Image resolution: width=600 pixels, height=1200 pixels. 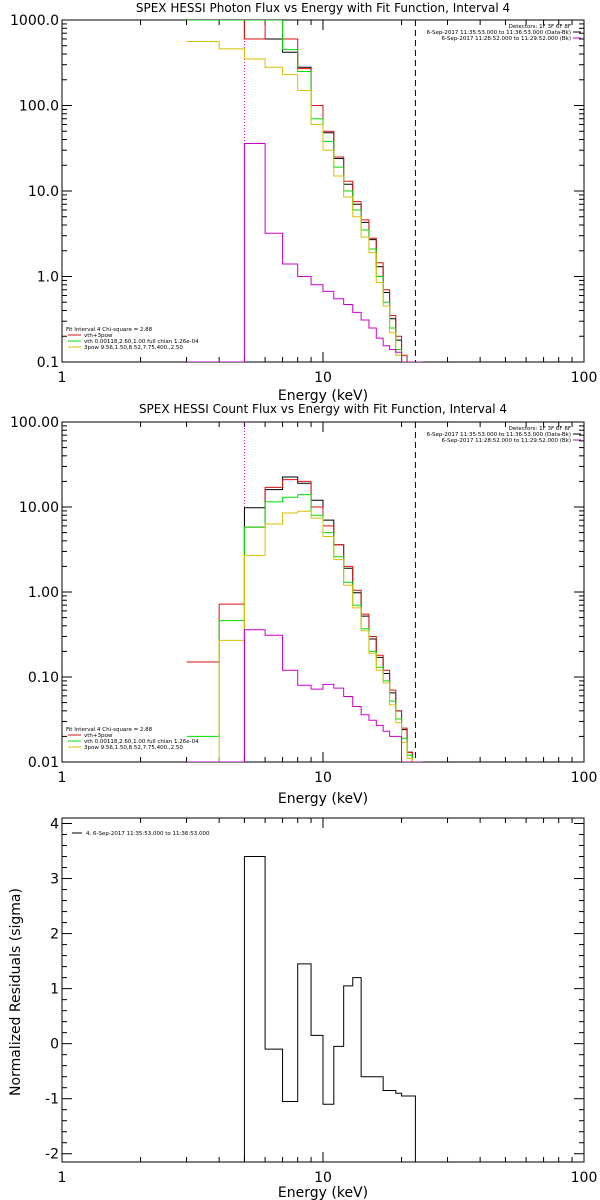 What do you see at coordinates (43, 192) in the screenshot?
I see `y-tick-label: 10.0` at bounding box center [43, 192].